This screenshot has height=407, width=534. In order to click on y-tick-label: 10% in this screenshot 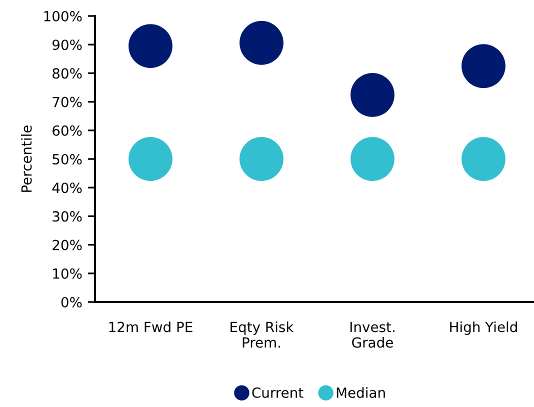, I will do `click(67, 273)`.